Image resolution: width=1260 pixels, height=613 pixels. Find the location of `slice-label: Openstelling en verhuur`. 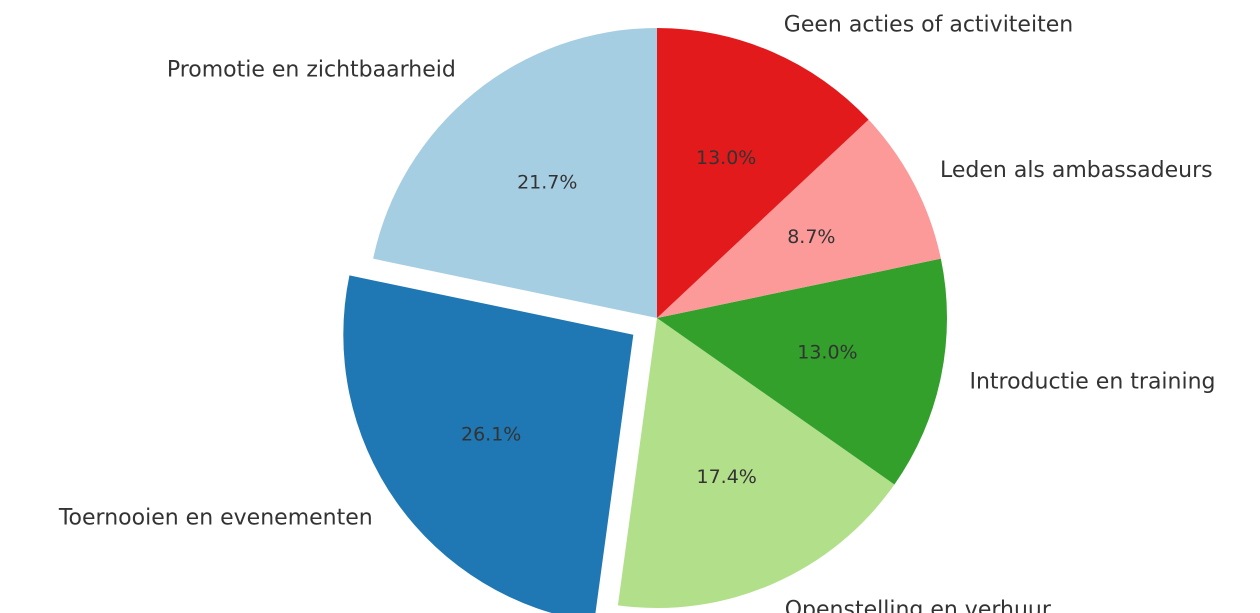

slice-label: Openstelling en verhuur is located at coordinates (918, 605).